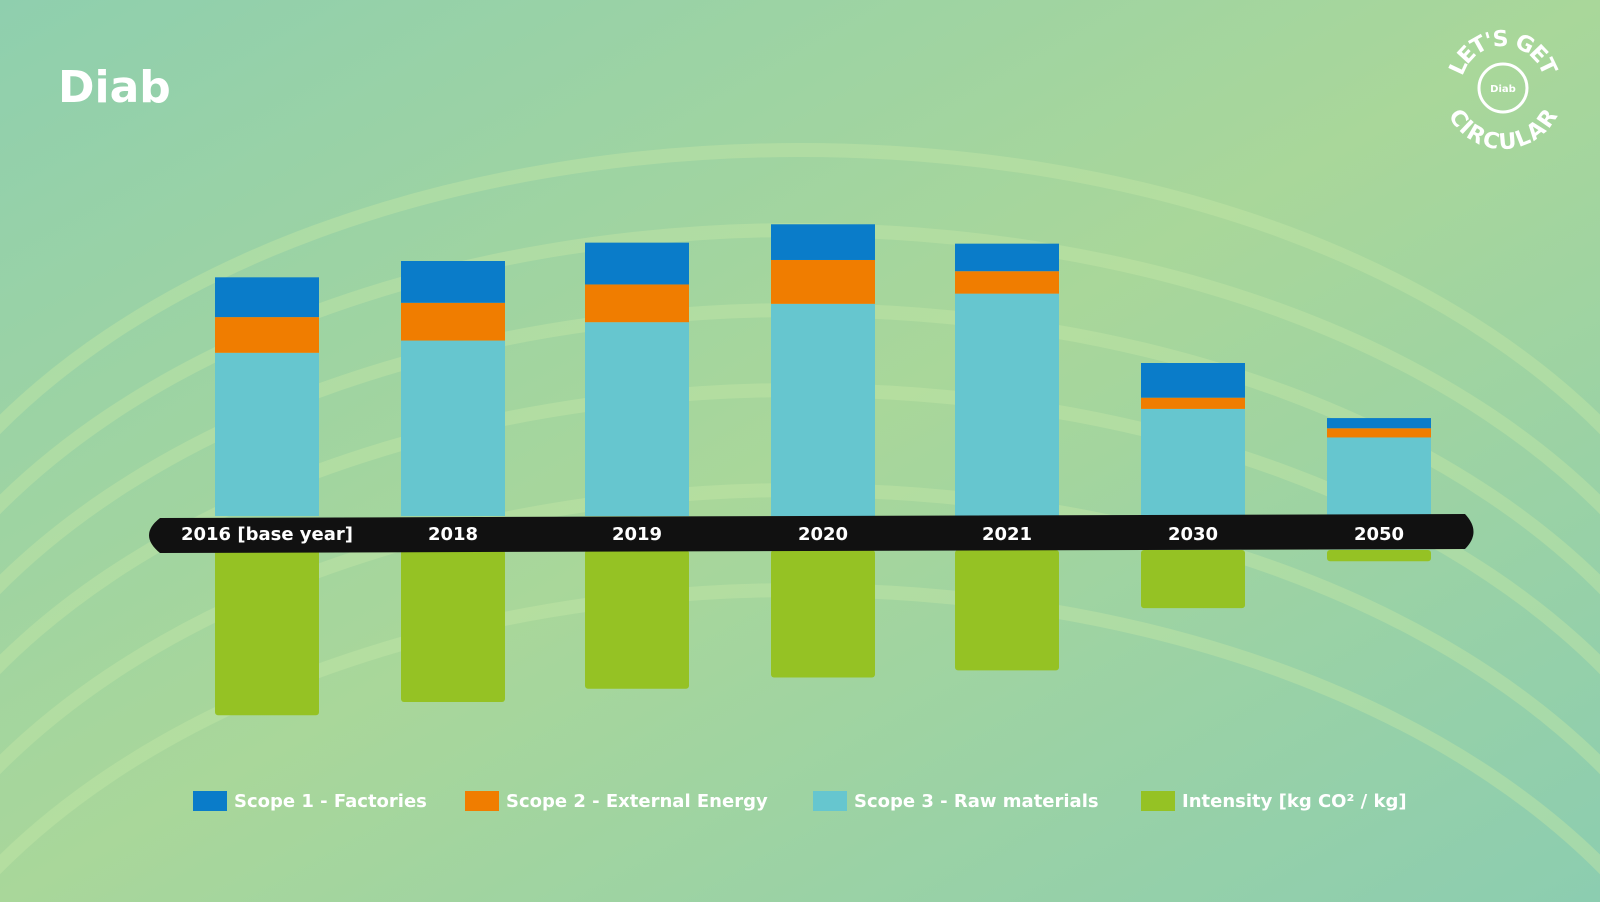  What do you see at coordinates (1294, 801) in the screenshot?
I see `legend-label: Intensity [kg CO² / kg]` at bounding box center [1294, 801].